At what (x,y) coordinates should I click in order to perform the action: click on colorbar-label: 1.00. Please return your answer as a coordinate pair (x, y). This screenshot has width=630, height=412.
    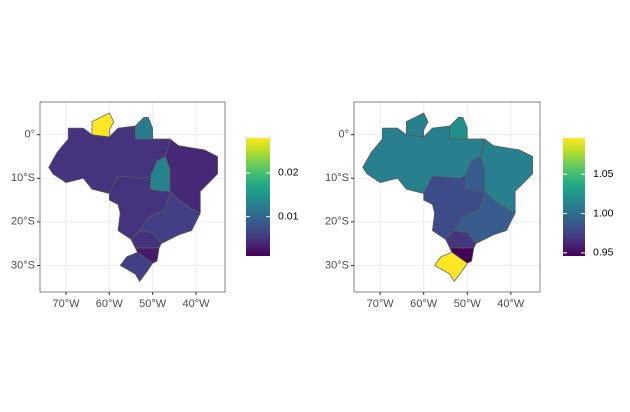
    Looking at the image, I should click on (603, 213).